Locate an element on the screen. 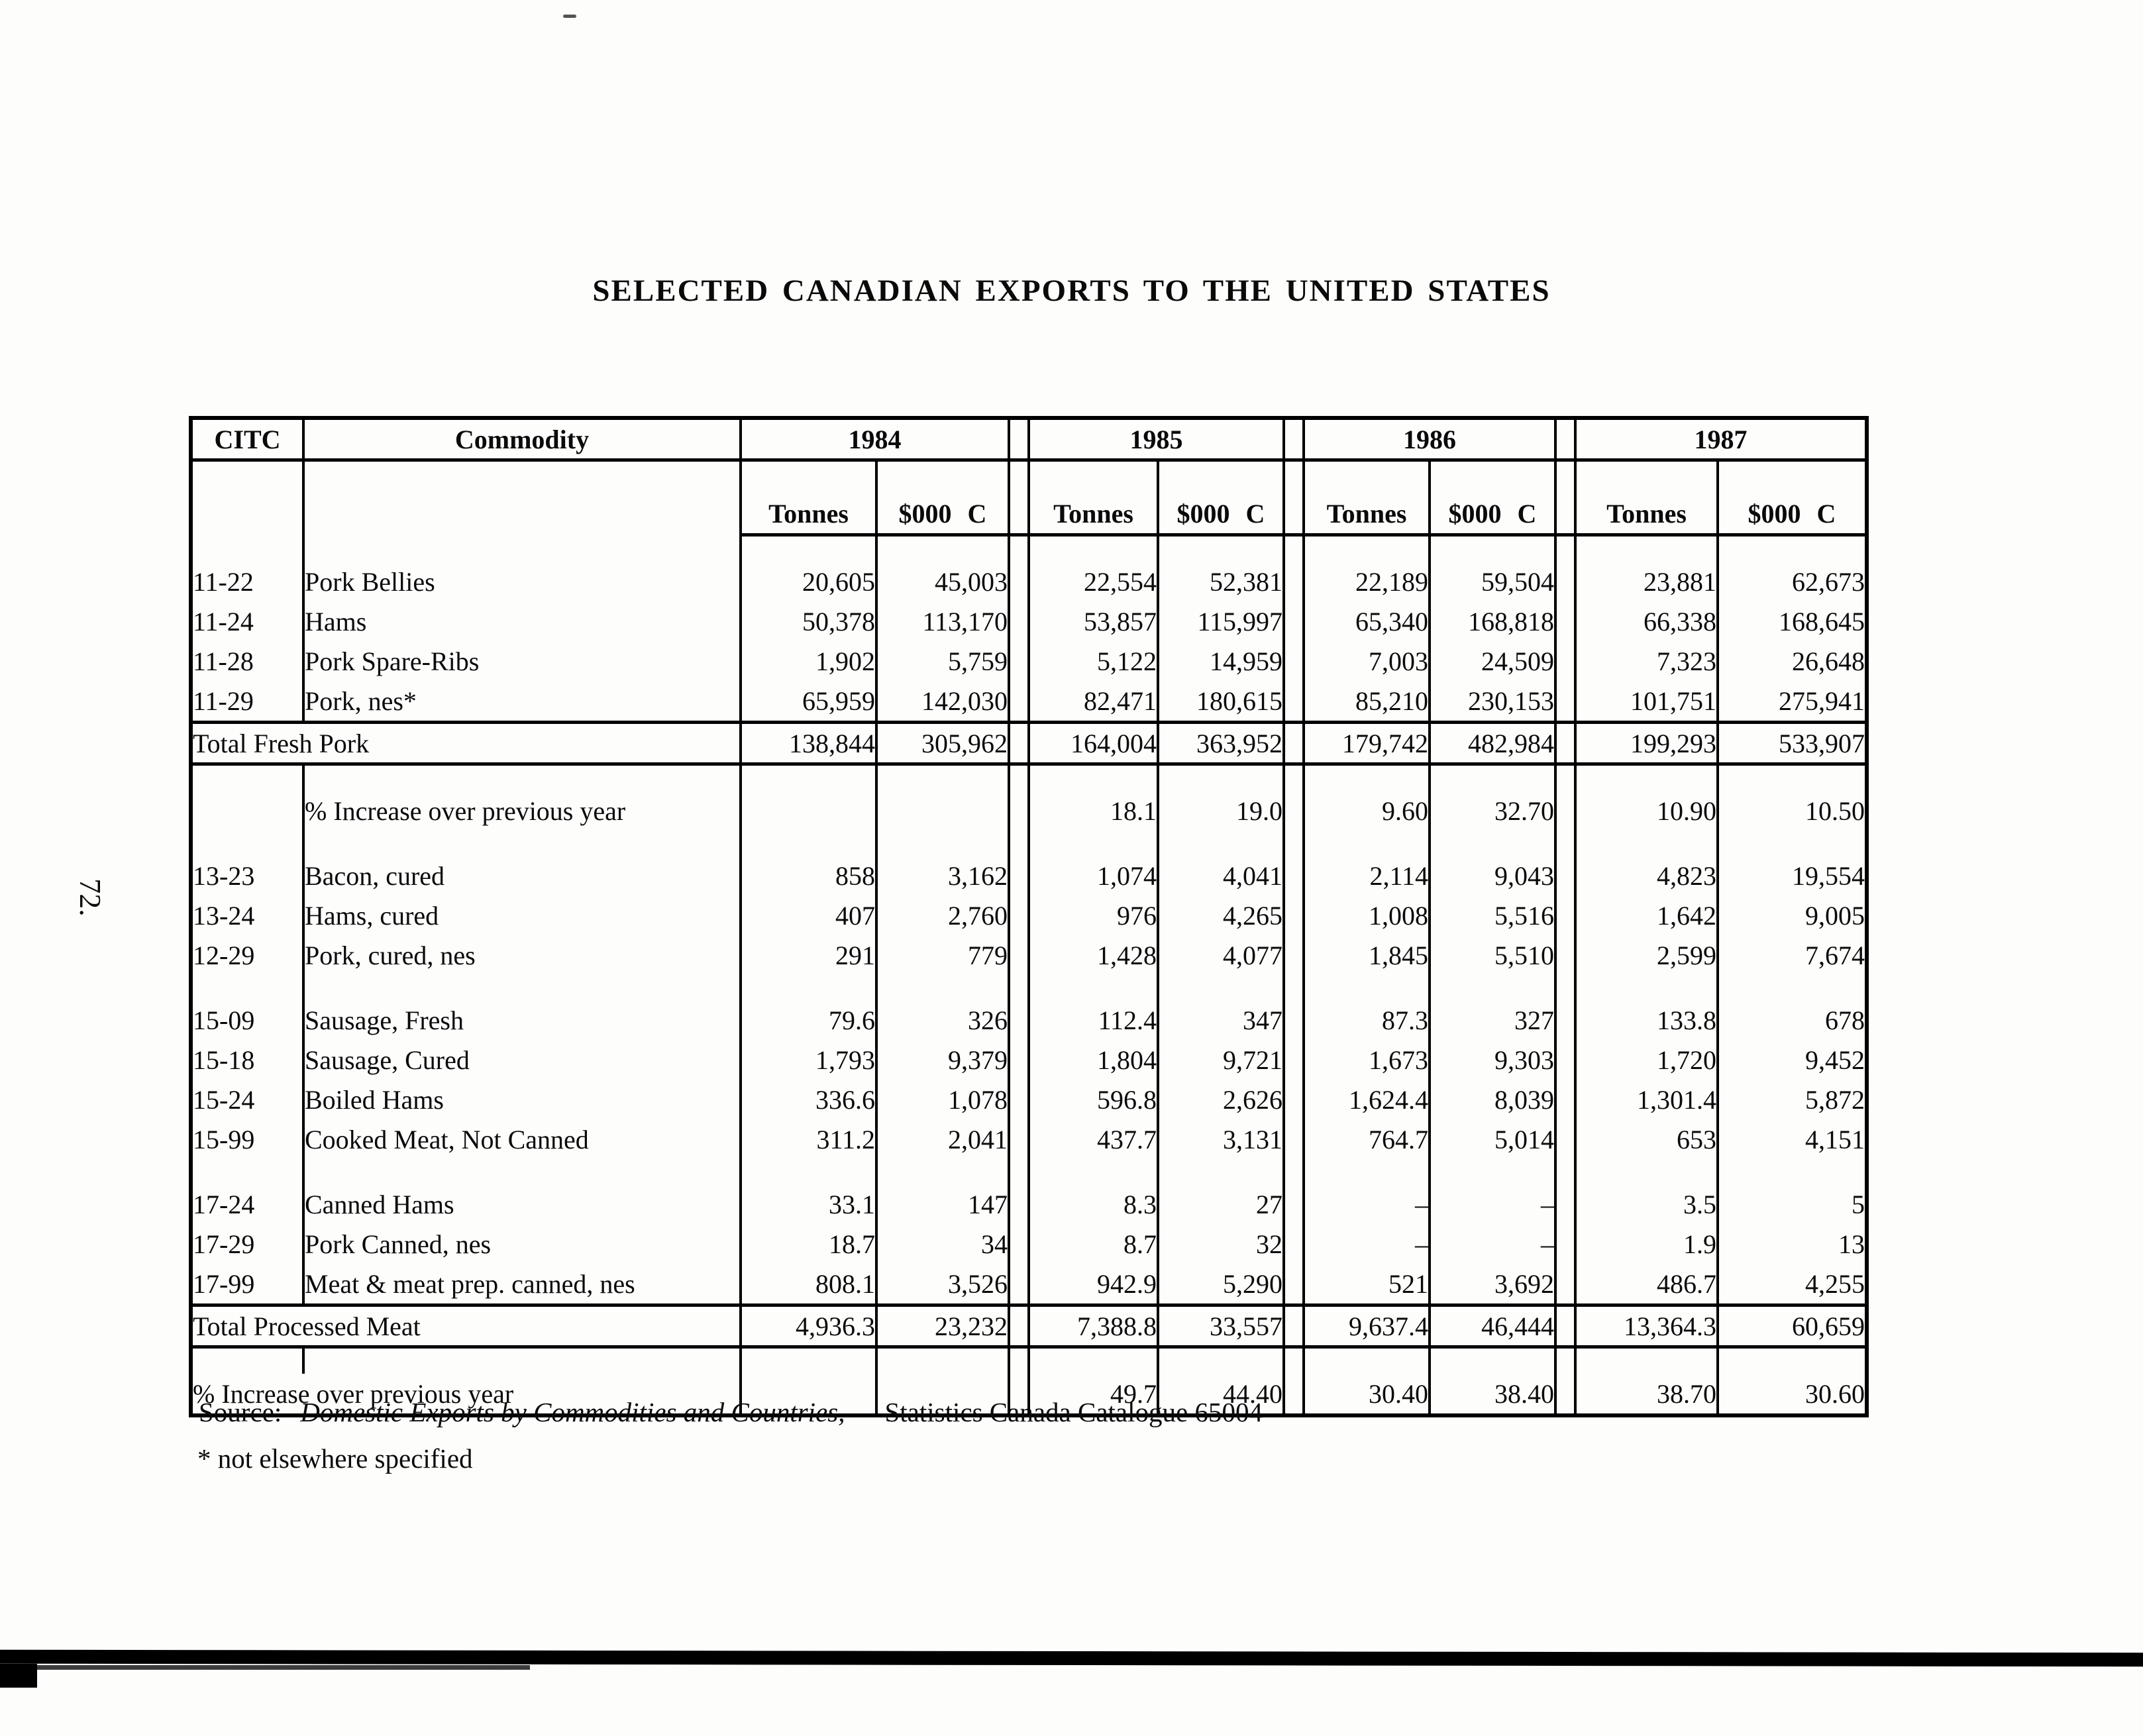  value-cell: 3.5 is located at coordinates (1646, 1204).